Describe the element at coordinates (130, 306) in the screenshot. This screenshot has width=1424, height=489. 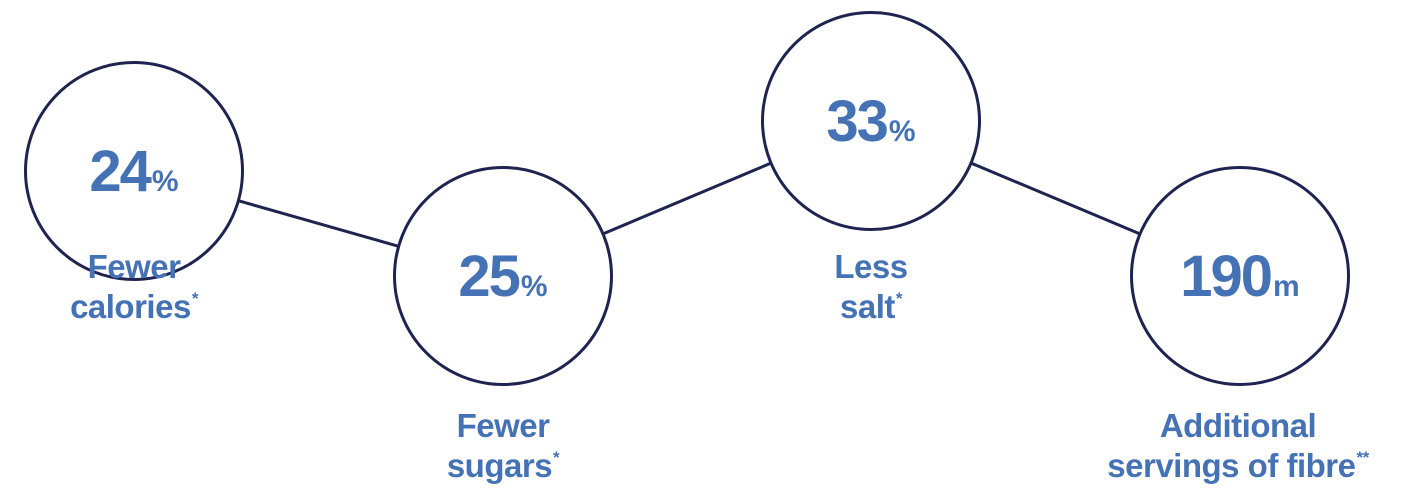
I see `caption-line-2: calories` at that location.